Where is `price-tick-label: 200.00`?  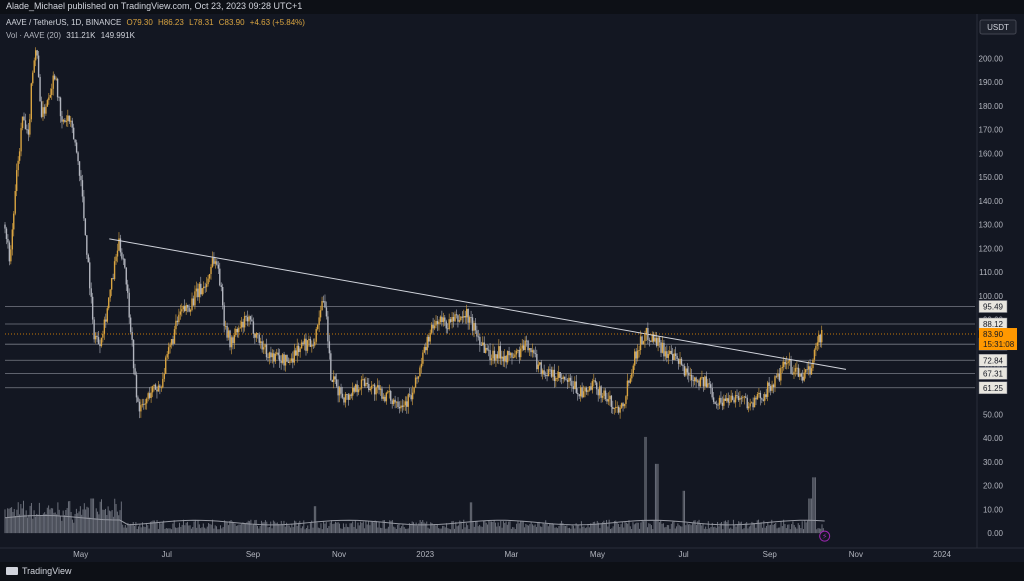 price-tick-label: 200.00 is located at coordinates (991, 58).